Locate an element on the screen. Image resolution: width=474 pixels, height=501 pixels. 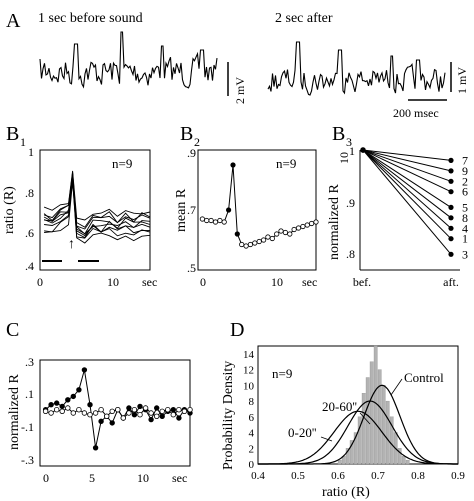
b3-series-label: 2 is located at coordinates (465, 181).